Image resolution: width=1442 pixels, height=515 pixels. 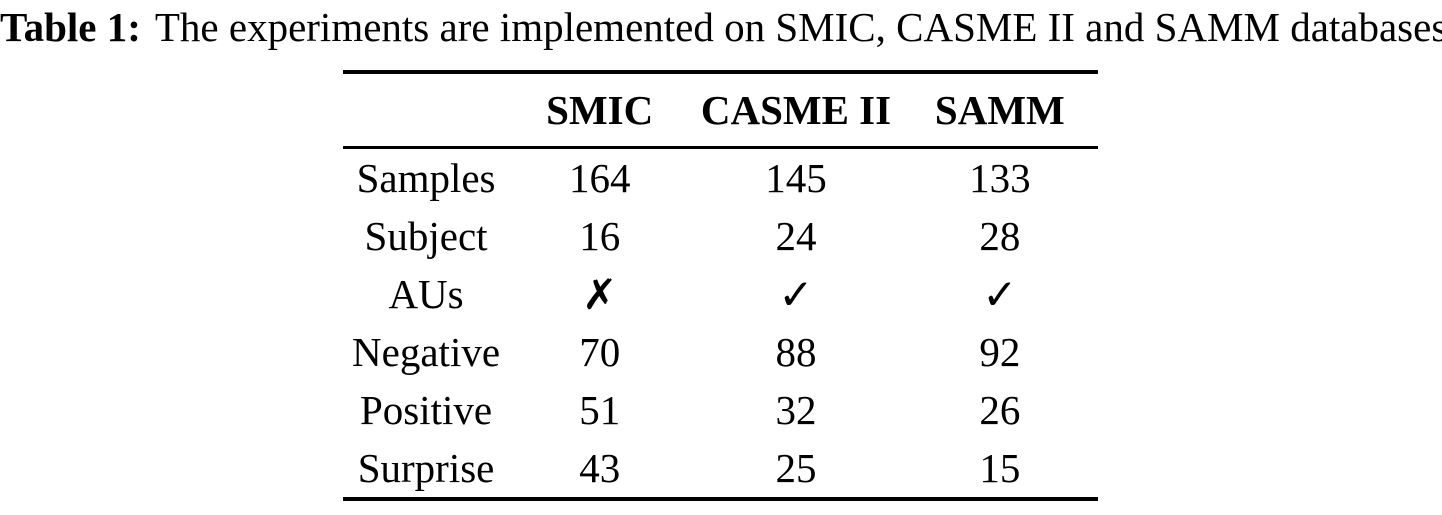 What do you see at coordinates (600, 110) in the screenshot?
I see `header-smic: SMIC` at bounding box center [600, 110].